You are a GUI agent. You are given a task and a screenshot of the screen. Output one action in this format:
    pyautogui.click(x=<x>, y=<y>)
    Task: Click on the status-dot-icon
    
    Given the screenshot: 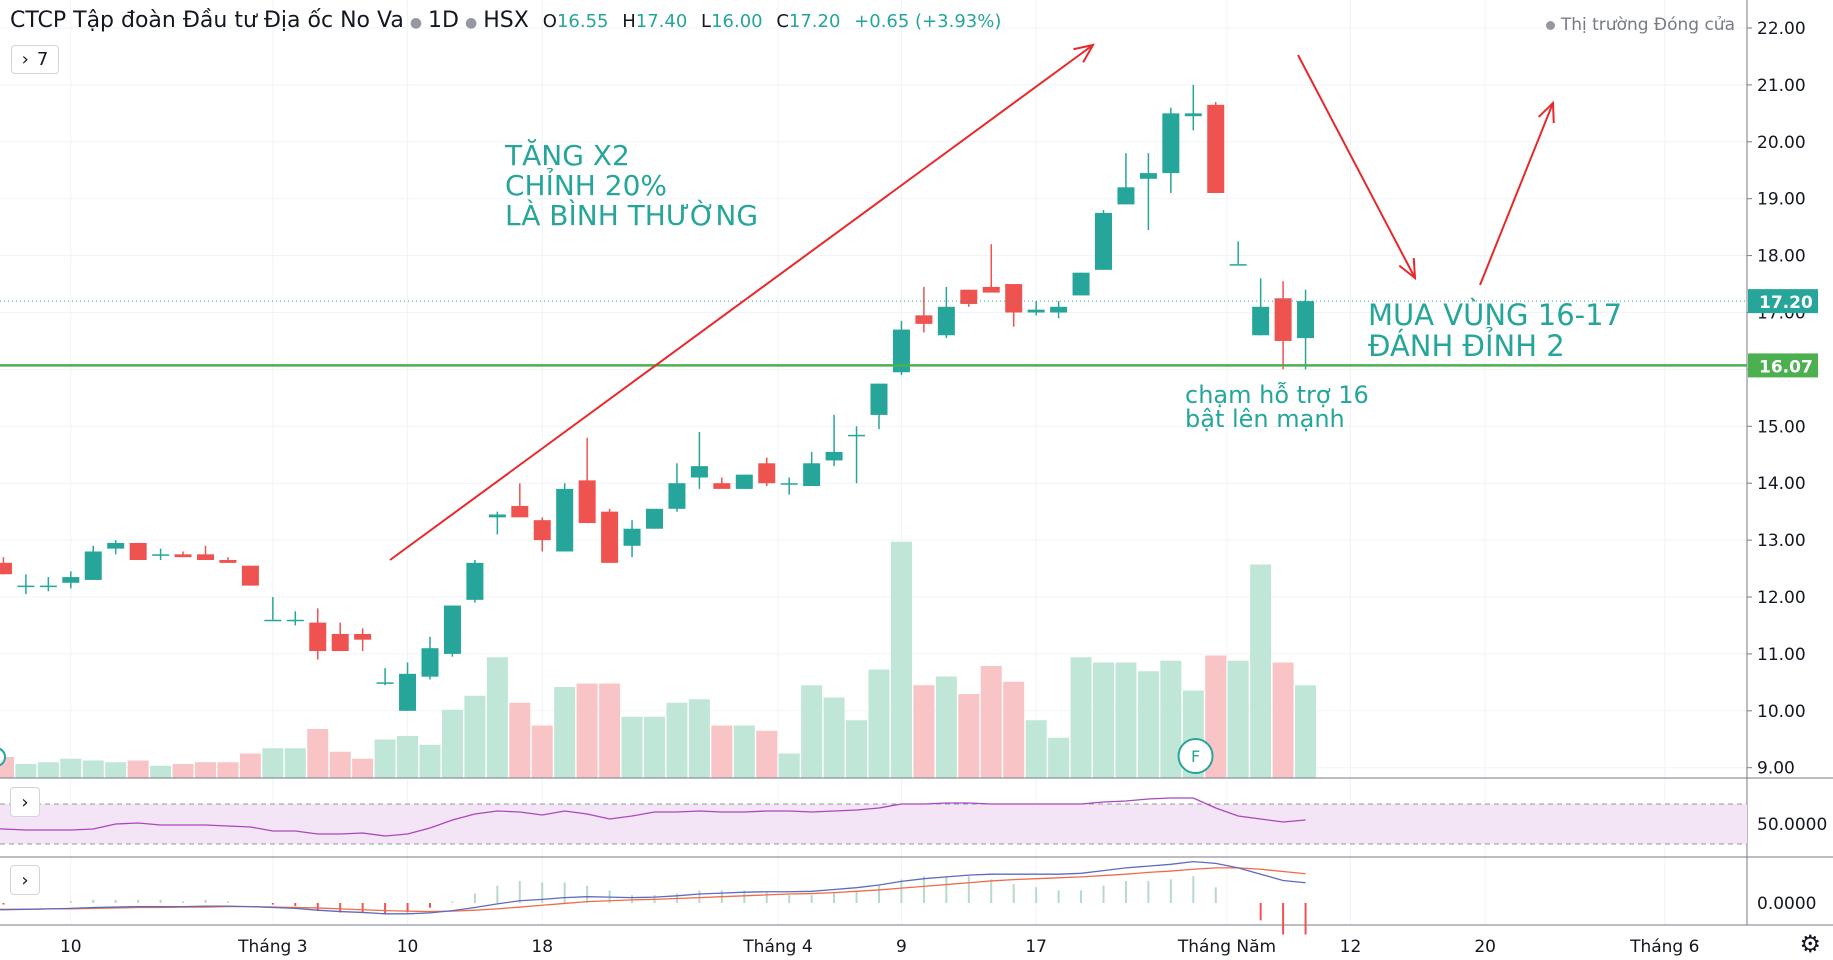 What is the action you would take?
    pyautogui.click(x=1550, y=25)
    